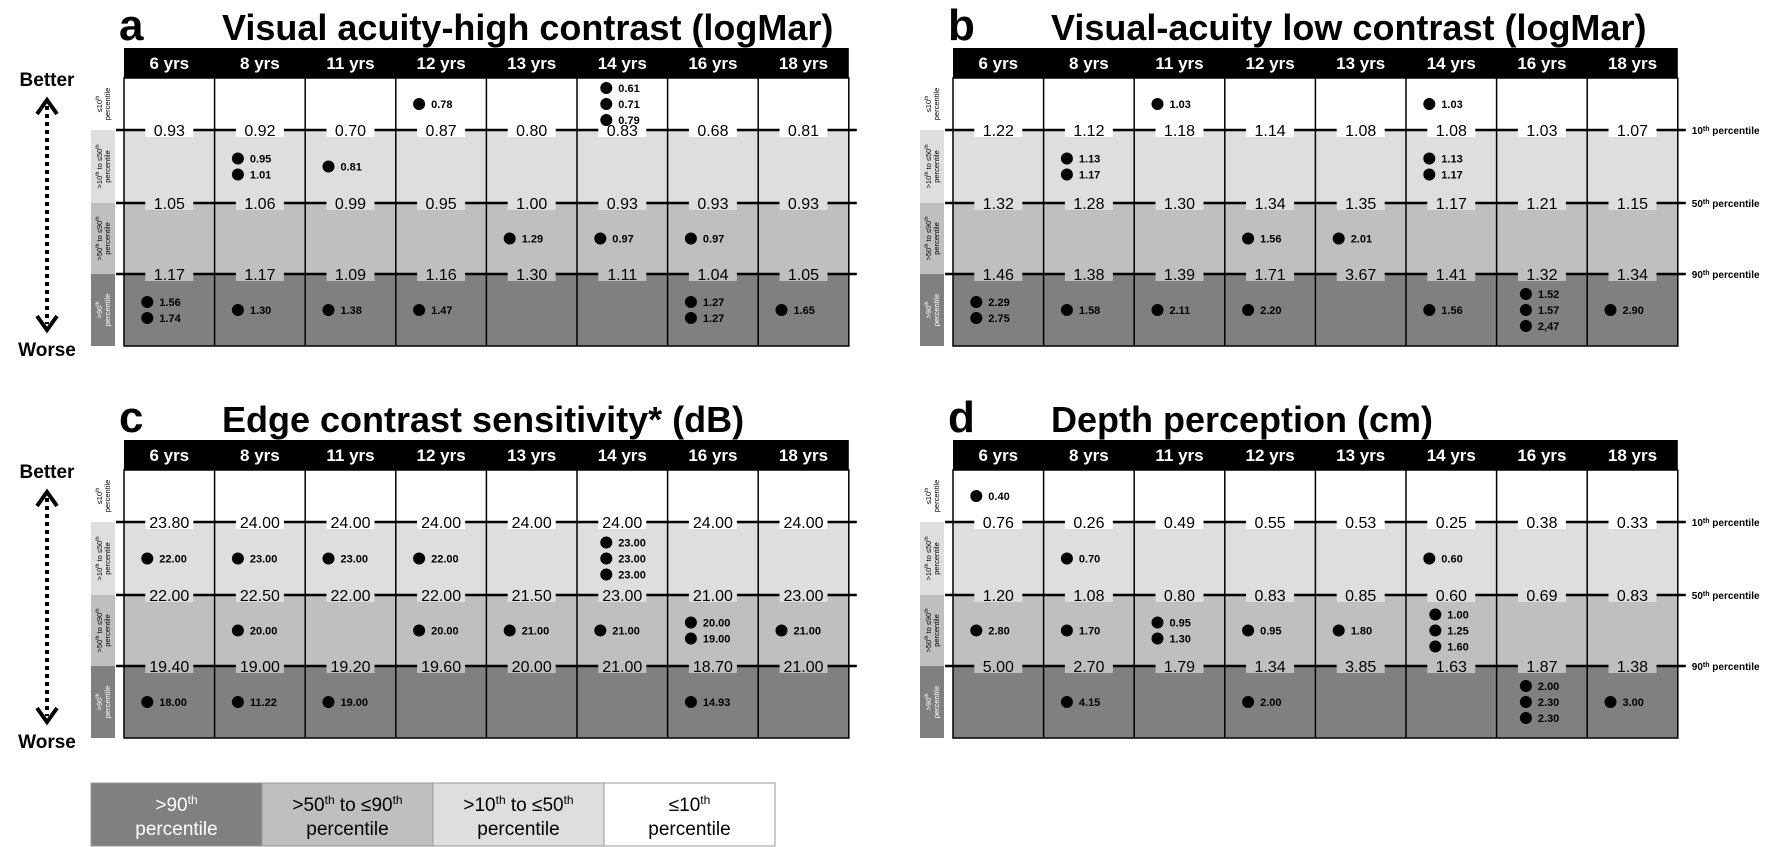 This screenshot has width=1776, height=847. I want to click on data-point-label: 18.00, so click(173, 703).